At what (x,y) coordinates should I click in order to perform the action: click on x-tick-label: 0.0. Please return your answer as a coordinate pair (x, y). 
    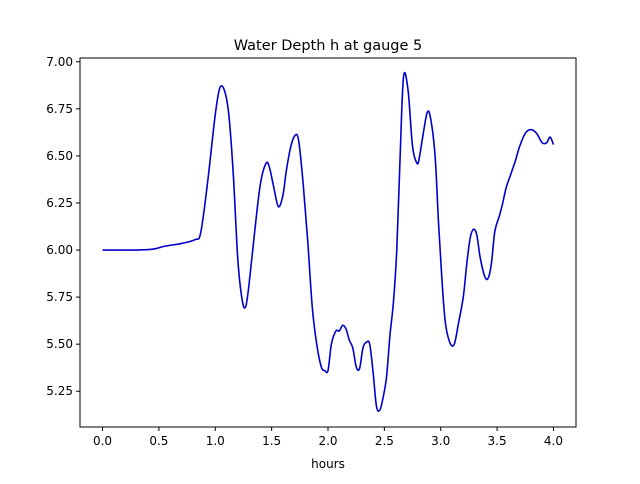
    Looking at the image, I should click on (102, 441).